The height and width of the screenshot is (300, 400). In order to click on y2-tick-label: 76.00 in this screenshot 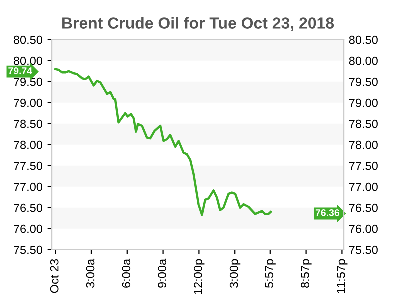, I will do `click(363, 229)`.